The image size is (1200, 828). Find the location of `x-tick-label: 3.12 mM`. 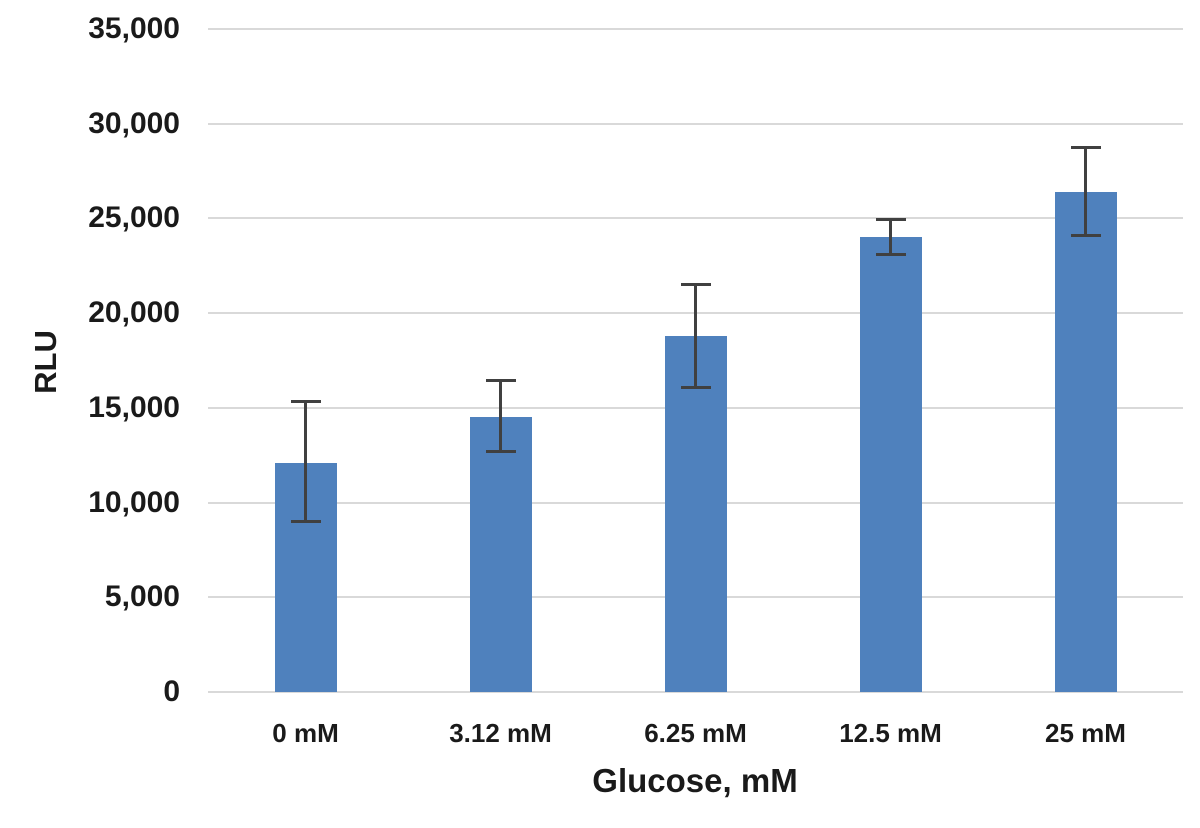

x-tick-label: 3.12 mM is located at coordinates (500, 733).